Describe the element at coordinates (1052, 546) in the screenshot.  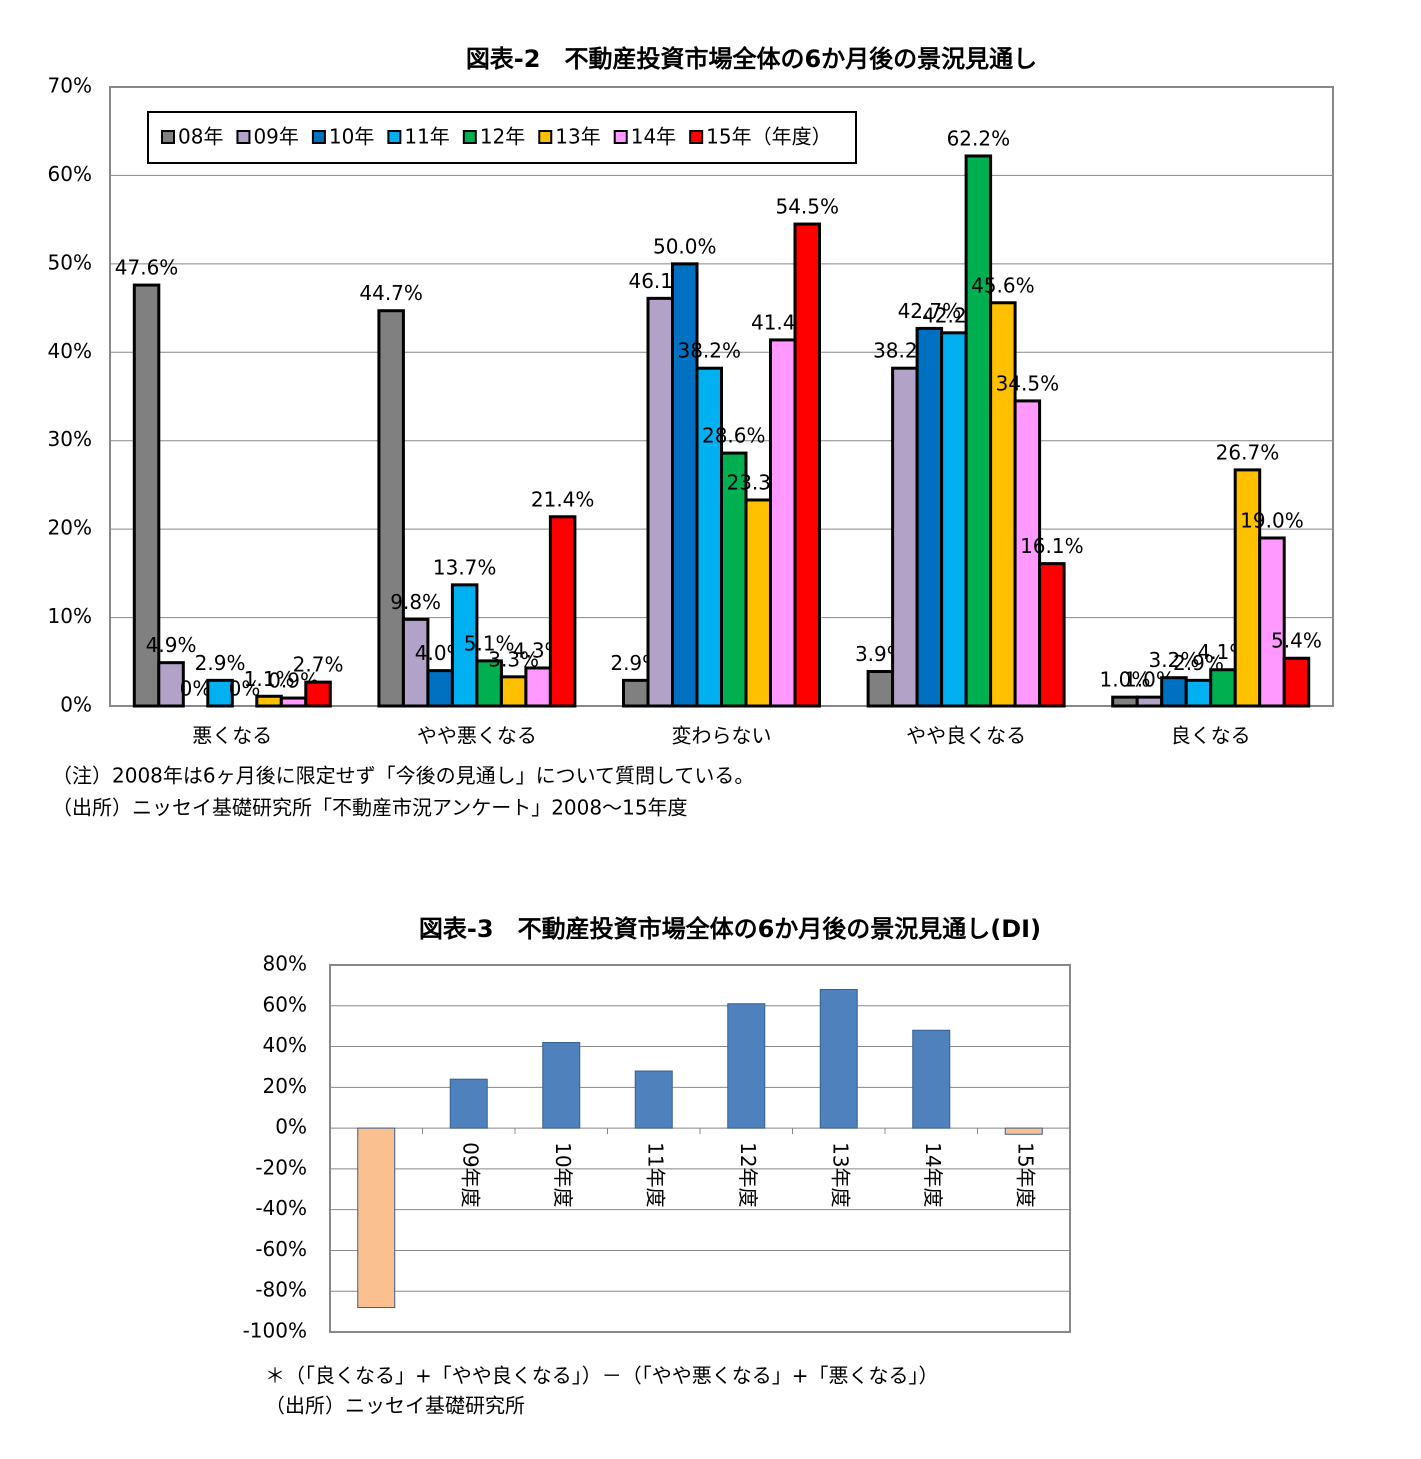
I see `data-label: 16.1%` at that location.